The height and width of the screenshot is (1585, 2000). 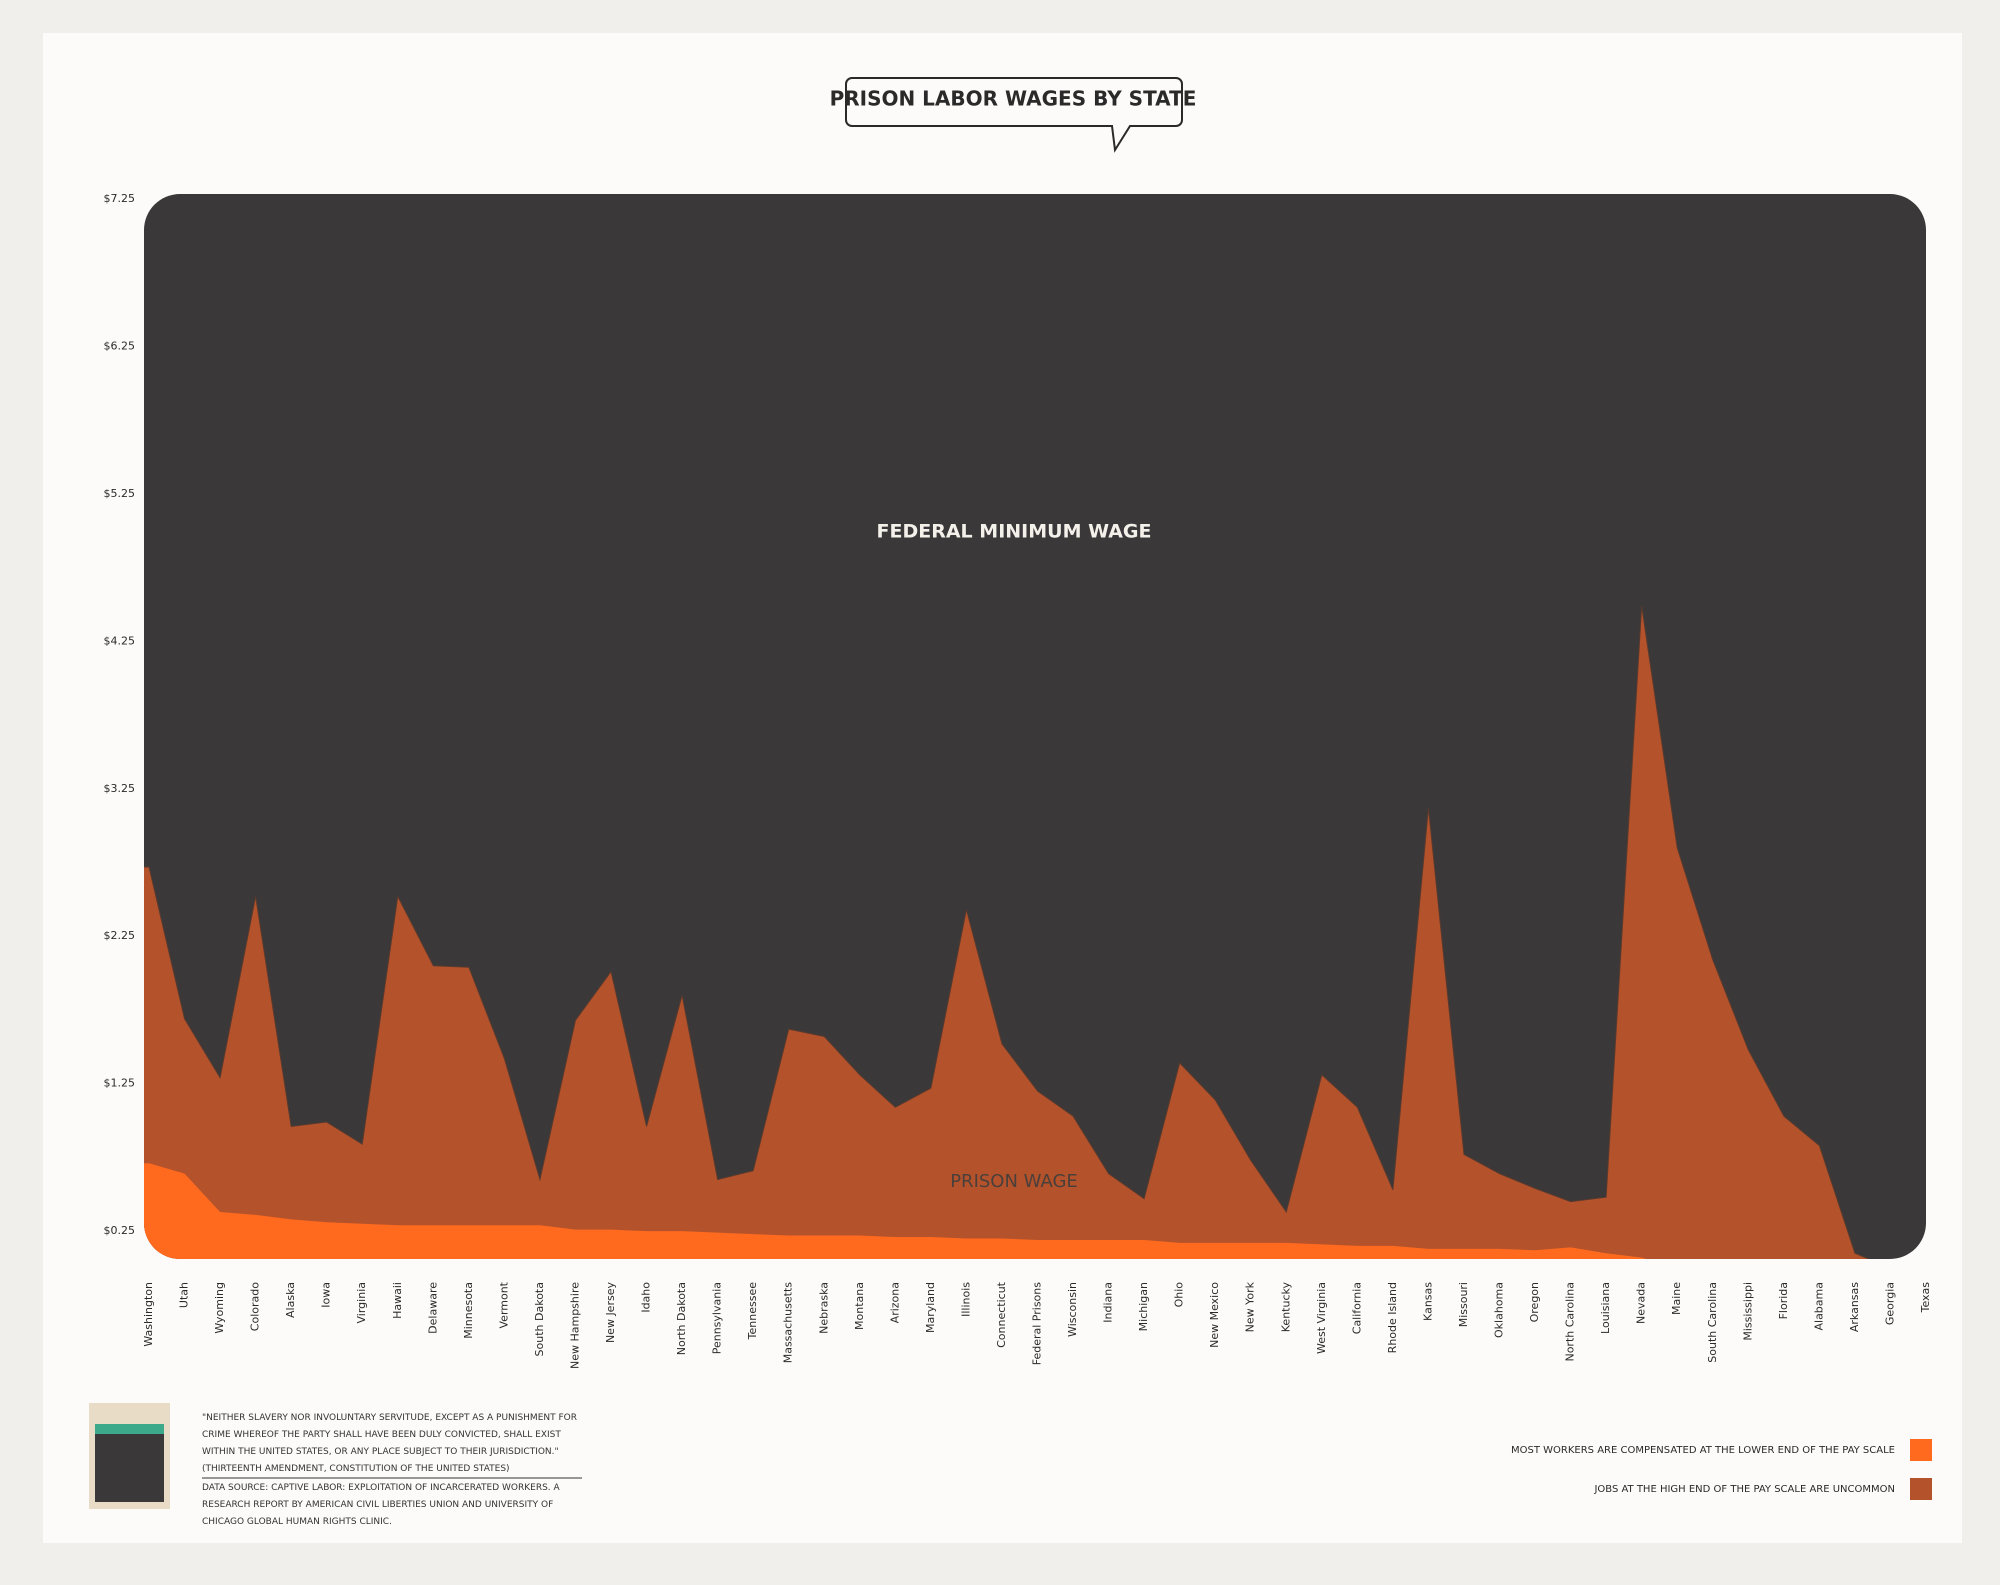 What do you see at coordinates (1037, 1324) in the screenshot?
I see `x-tick-label: Federal Prisons` at bounding box center [1037, 1324].